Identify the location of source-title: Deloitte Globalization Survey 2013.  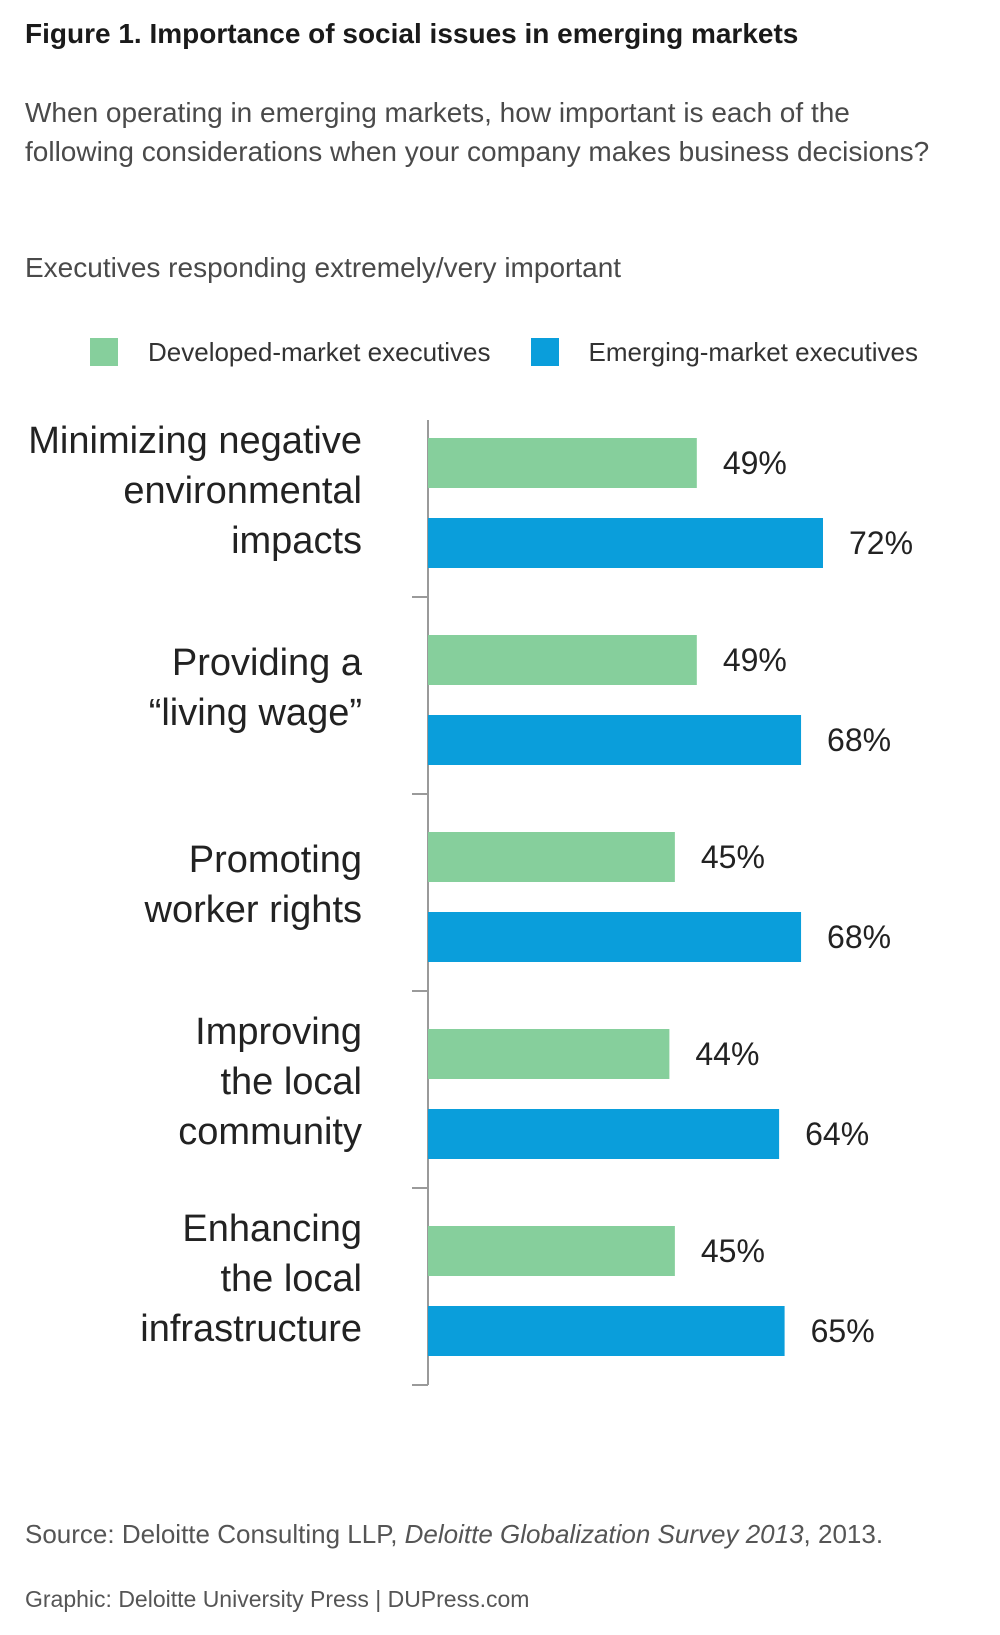
(604, 1534).